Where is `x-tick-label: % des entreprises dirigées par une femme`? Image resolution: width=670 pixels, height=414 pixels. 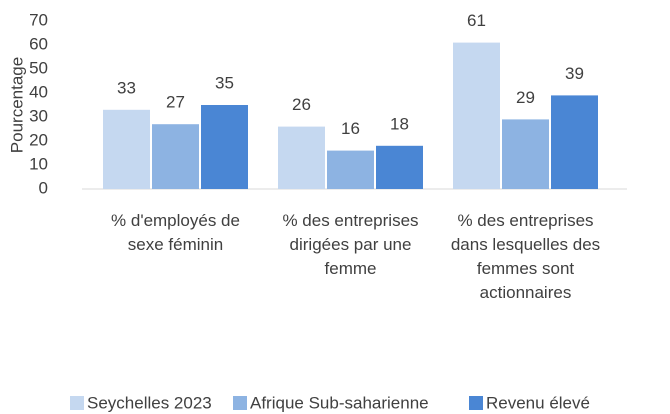
x-tick-label: % des entreprises dirigées par une femme is located at coordinates (350, 244).